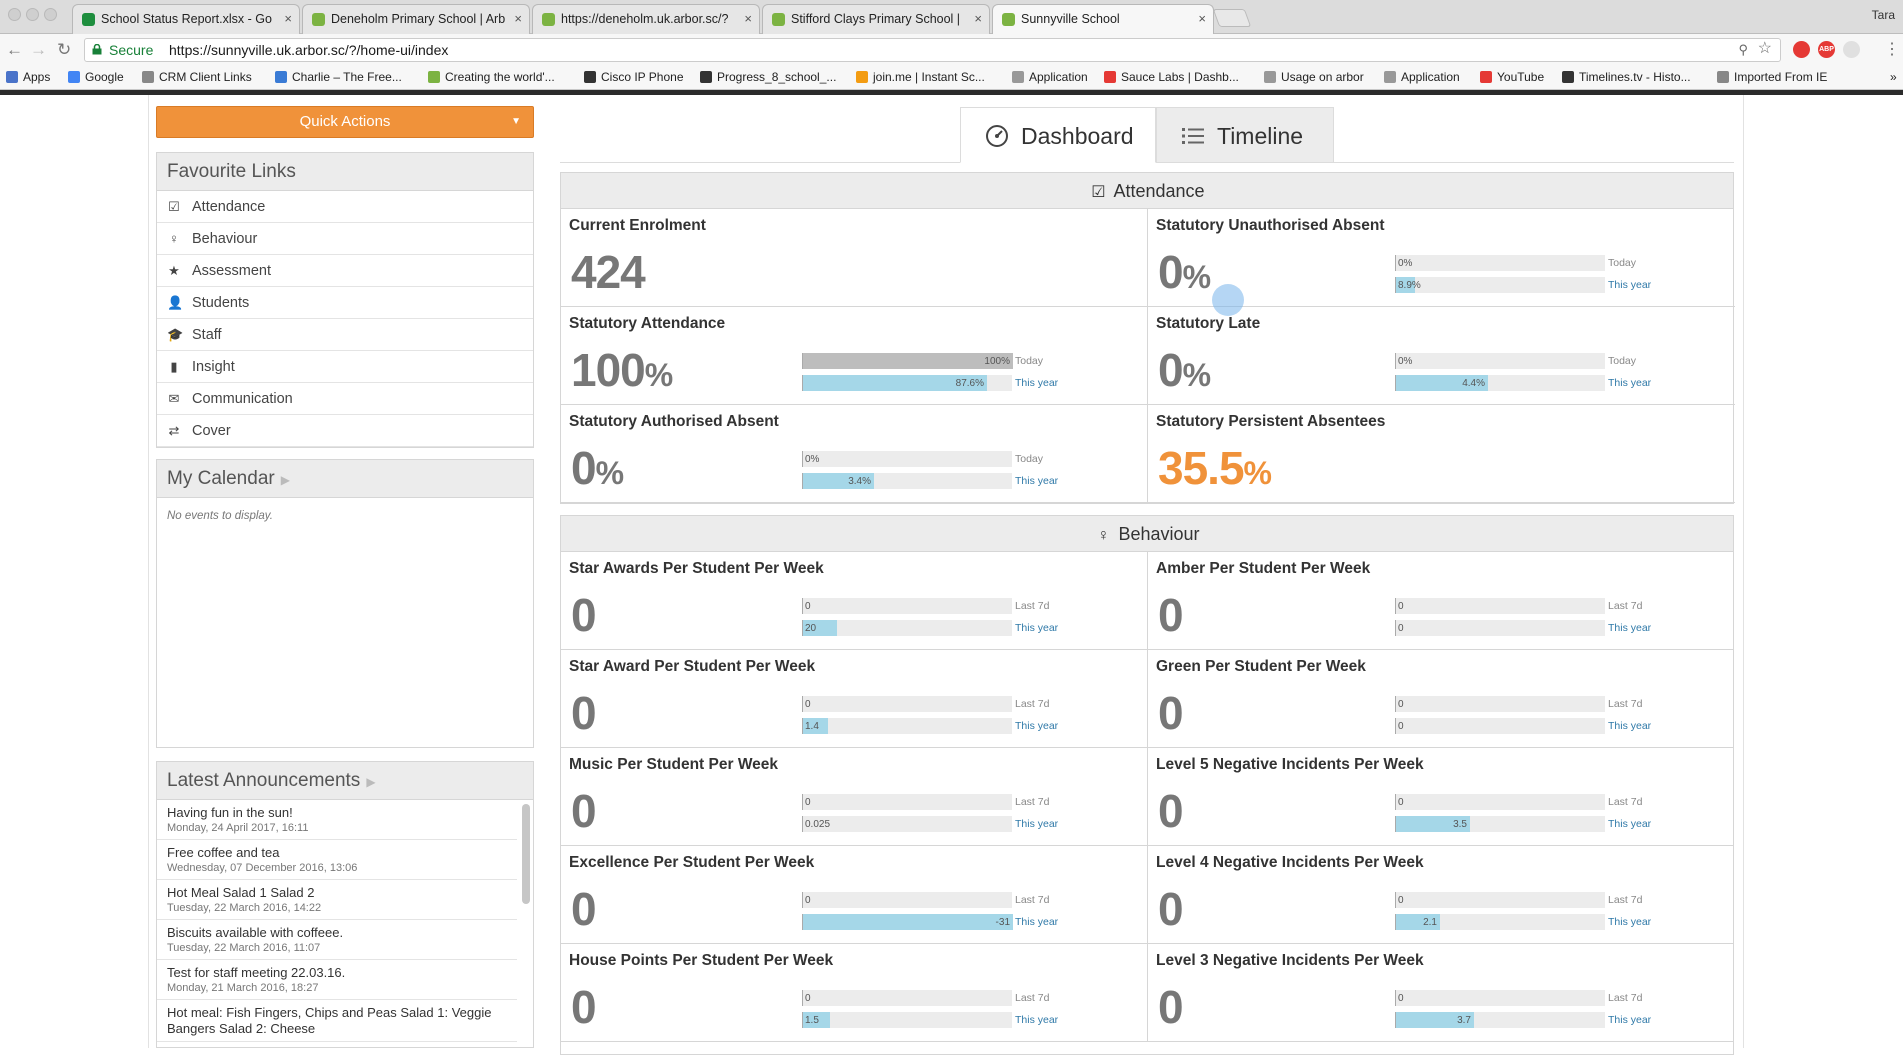  I want to click on metric-title: Statutory Authorised Absent, so click(674, 421).